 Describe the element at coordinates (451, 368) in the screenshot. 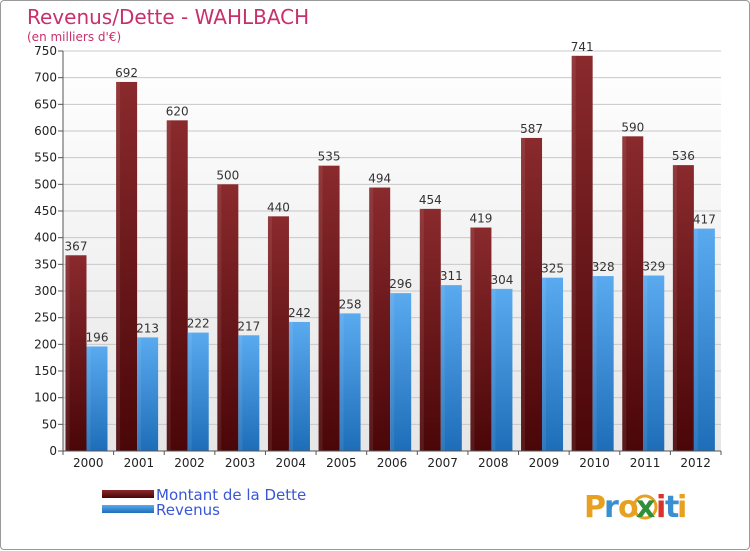

I see `bar-revenus-2007` at that location.